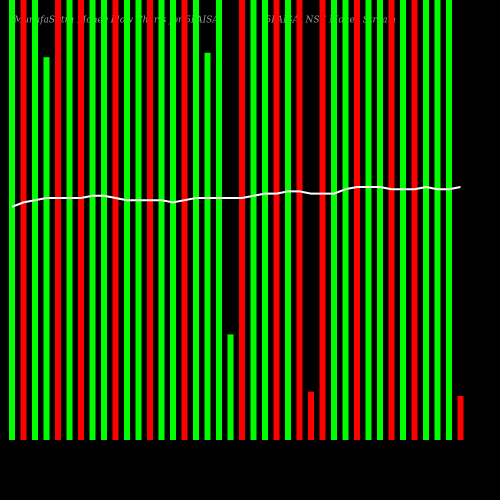  What do you see at coordinates (329, 20) in the screenshot?
I see `chart-subtitle: (5PAISA) NSE Money Stream` at bounding box center [329, 20].